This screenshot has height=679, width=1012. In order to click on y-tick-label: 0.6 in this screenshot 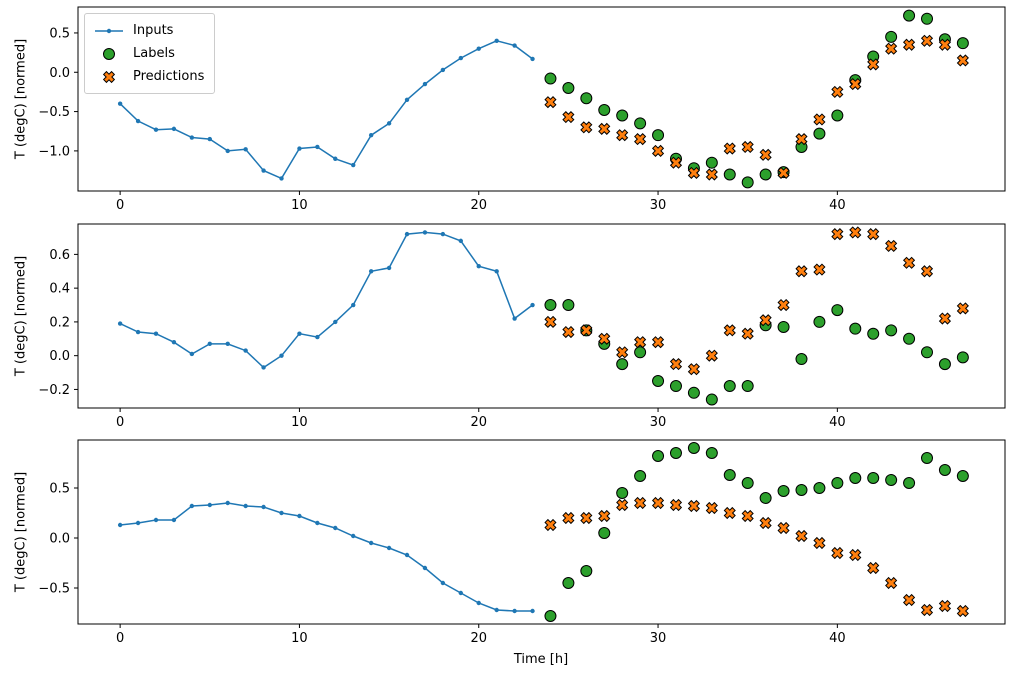, I will do `click(59, 255)`.